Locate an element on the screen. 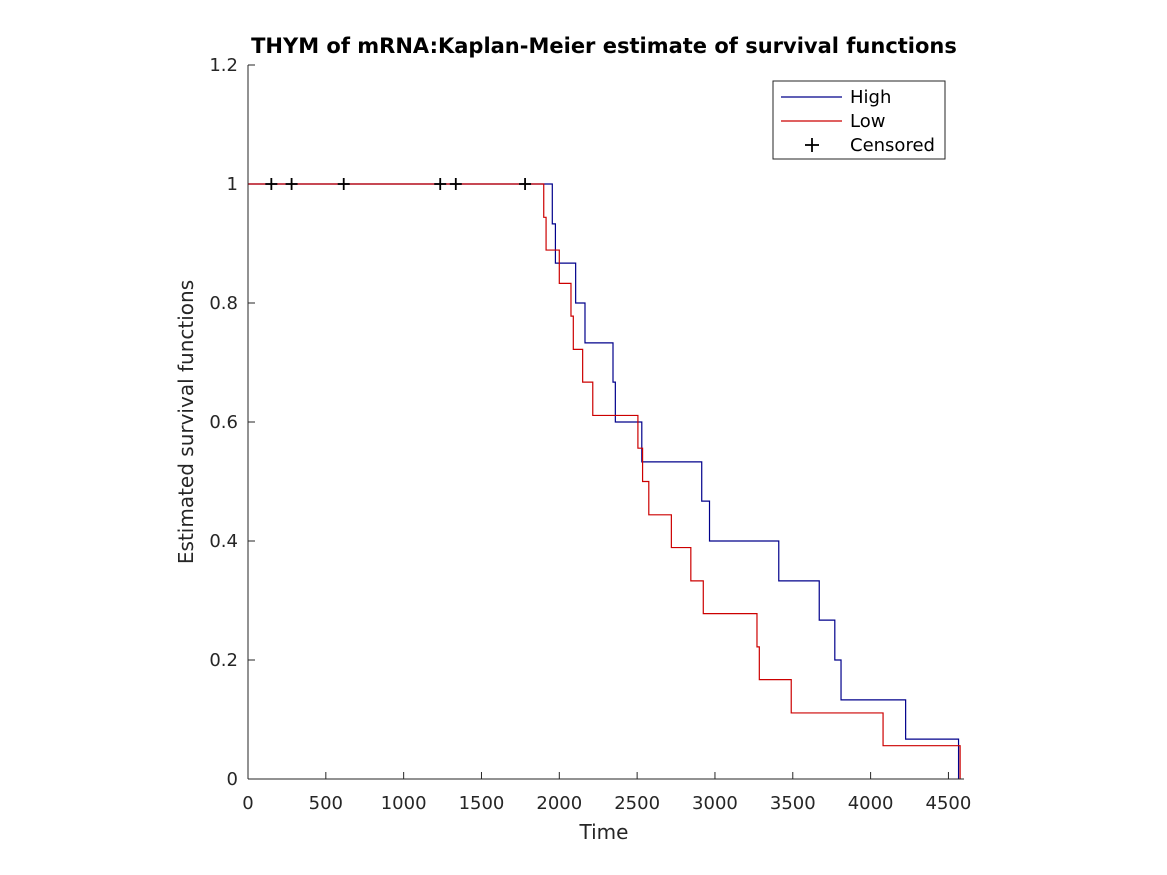 This screenshot has width=1167, height=875. x-tick-label: 2500 is located at coordinates (637, 803).